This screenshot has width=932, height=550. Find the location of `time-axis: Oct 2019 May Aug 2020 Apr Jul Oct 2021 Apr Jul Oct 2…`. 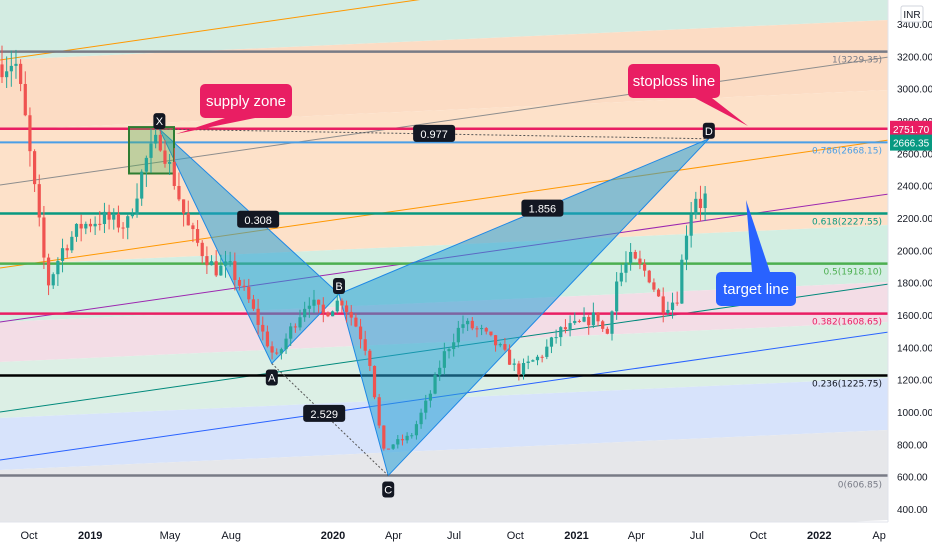

time-axis: Oct 2019 May Aug 2020 Apr Jul Oct 2021 Apr Jul Oct 2… is located at coordinates (466, 535).